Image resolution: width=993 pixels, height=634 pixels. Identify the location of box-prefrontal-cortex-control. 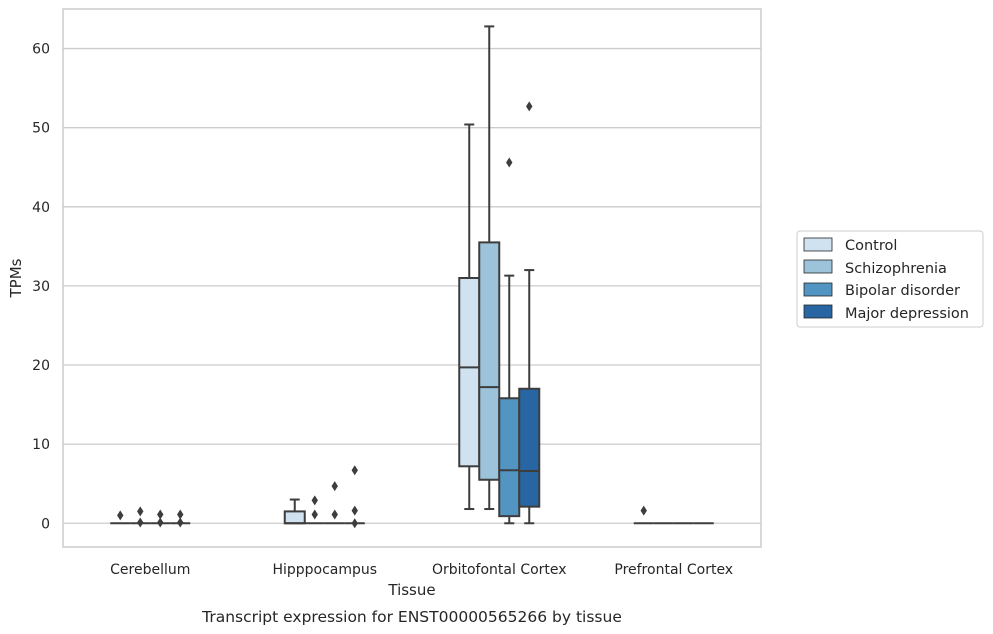
(643, 515).